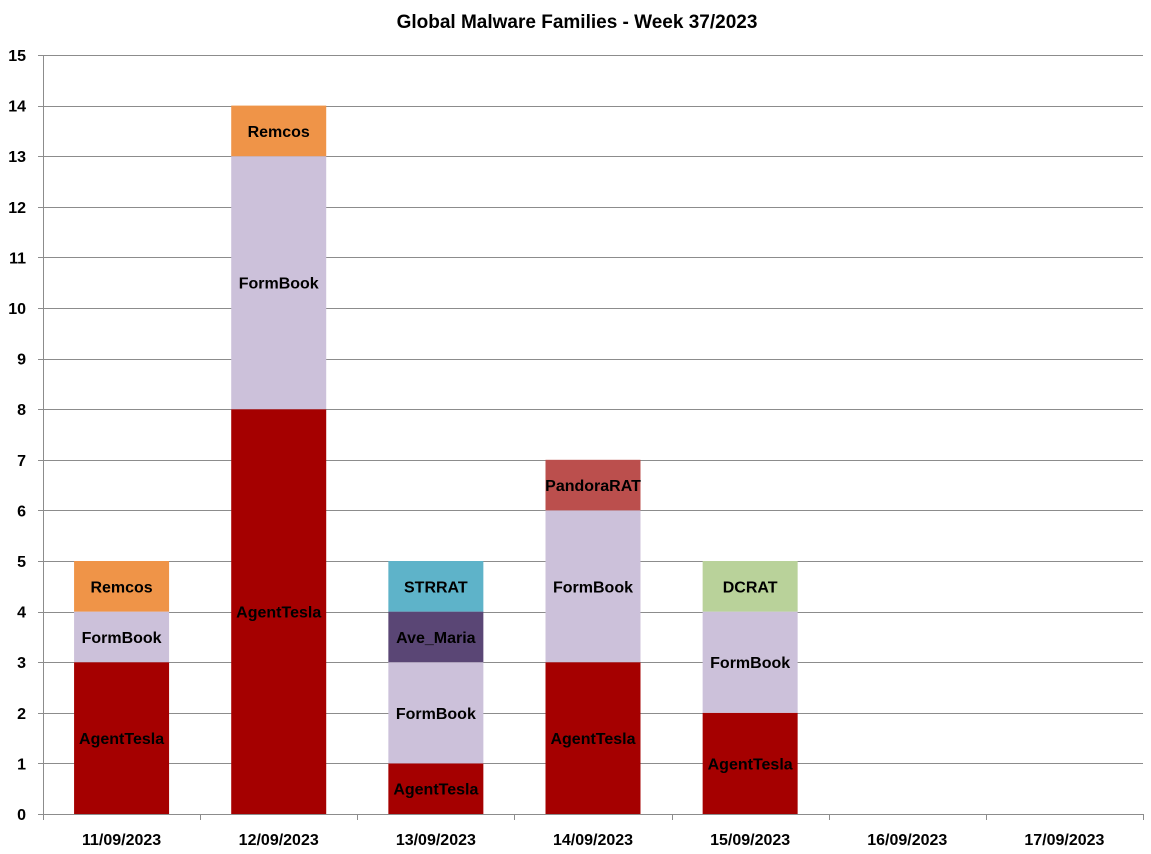 The width and height of the screenshot is (1151, 854). I want to click on segment-label: PandoraRAT, so click(593, 486).